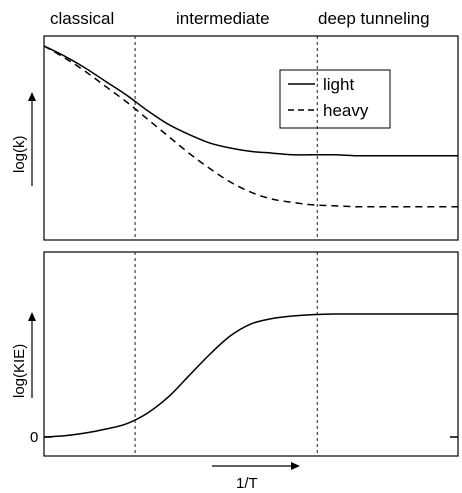 The image size is (462, 493). What do you see at coordinates (247, 483) in the screenshot?
I see `x-axis-label: 1/T` at bounding box center [247, 483].